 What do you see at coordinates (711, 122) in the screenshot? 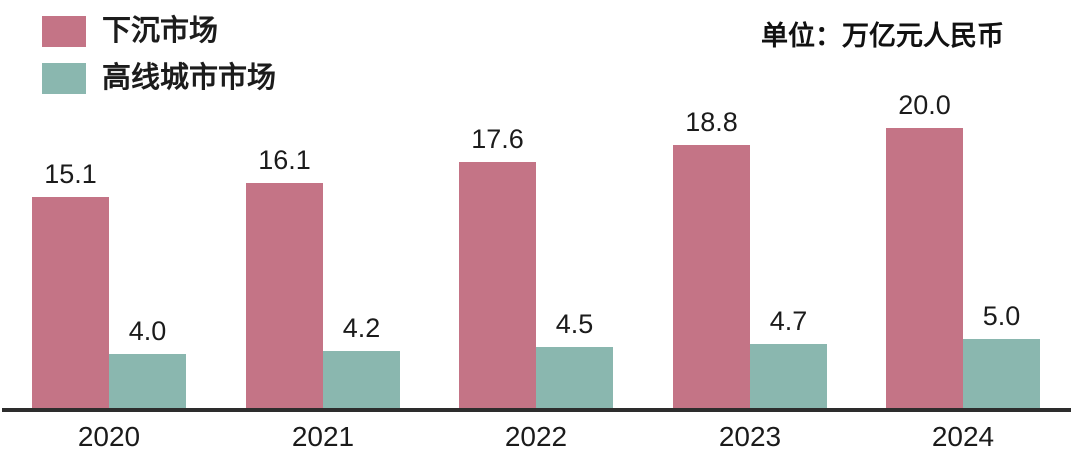
I see `bar-value-label: 18.8` at bounding box center [711, 122].